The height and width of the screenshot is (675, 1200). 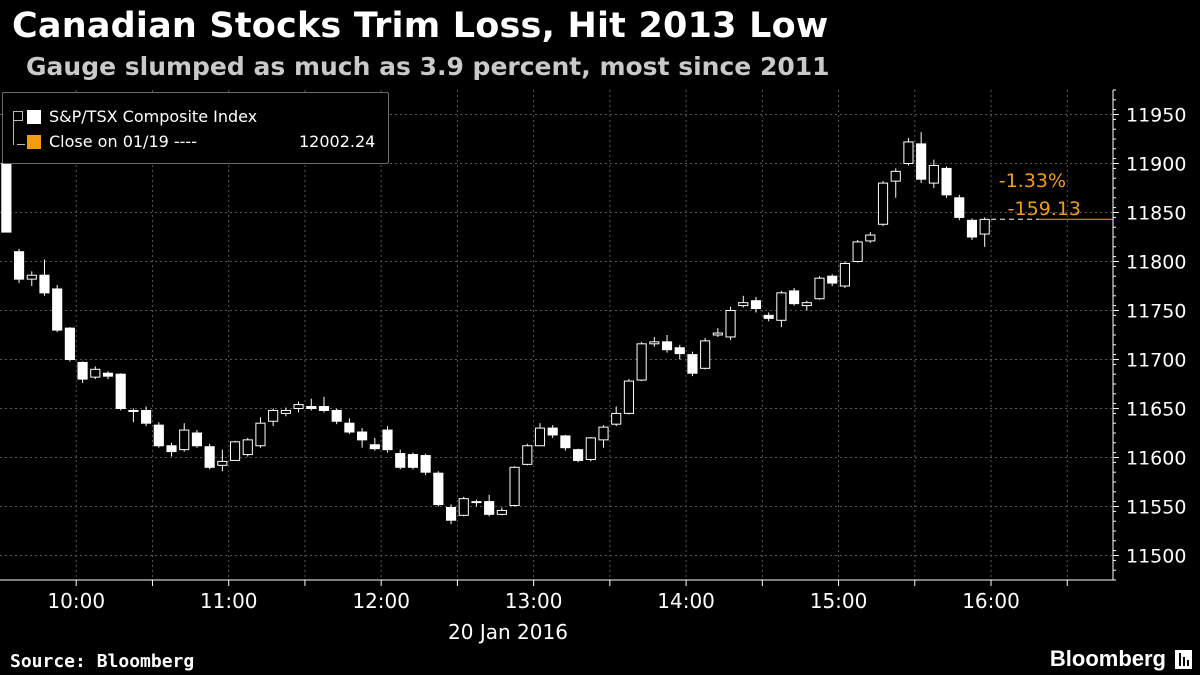 I want to click on x-tick-label-4: 14:00, so click(x=686, y=601).